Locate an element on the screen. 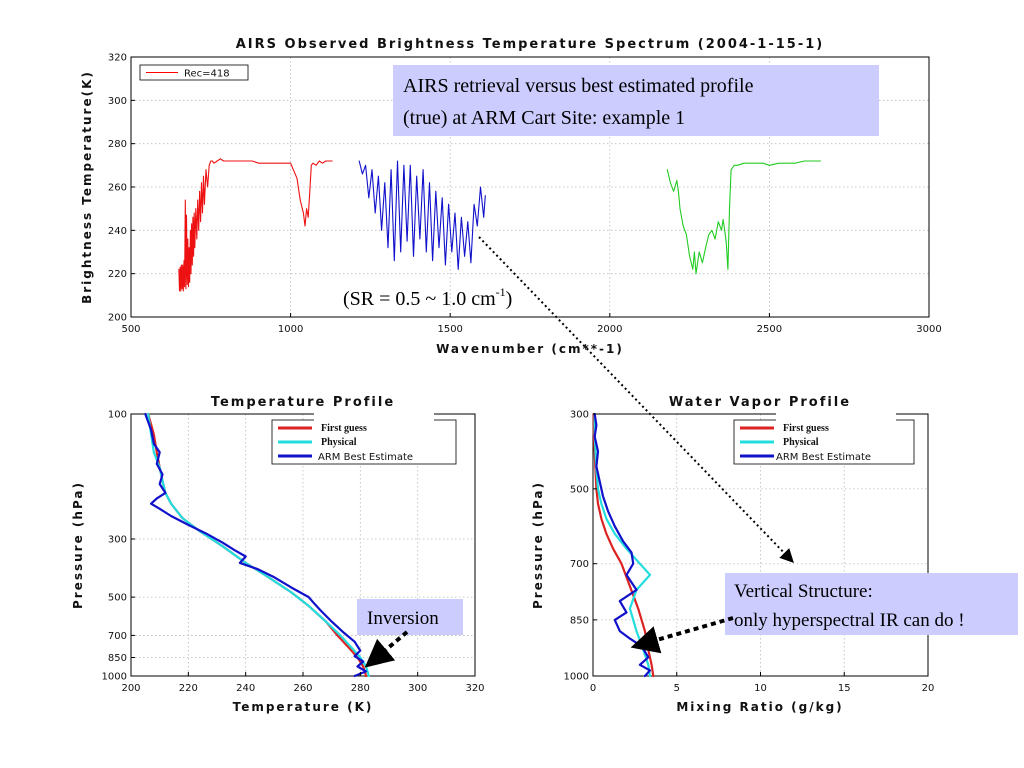  temperature-legend: First guess Physical ARM Best Estimate is located at coordinates (364, 437).